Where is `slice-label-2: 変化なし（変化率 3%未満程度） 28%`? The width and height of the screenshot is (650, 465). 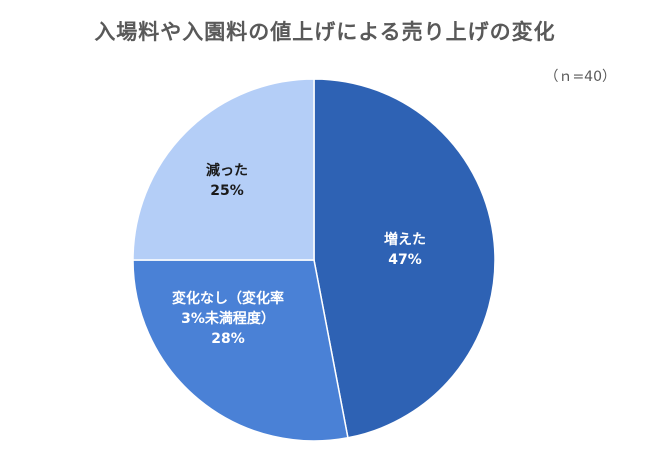 slice-label-2: 変化なし（変化率 3%未満程度） 28% is located at coordinates (228, 318).